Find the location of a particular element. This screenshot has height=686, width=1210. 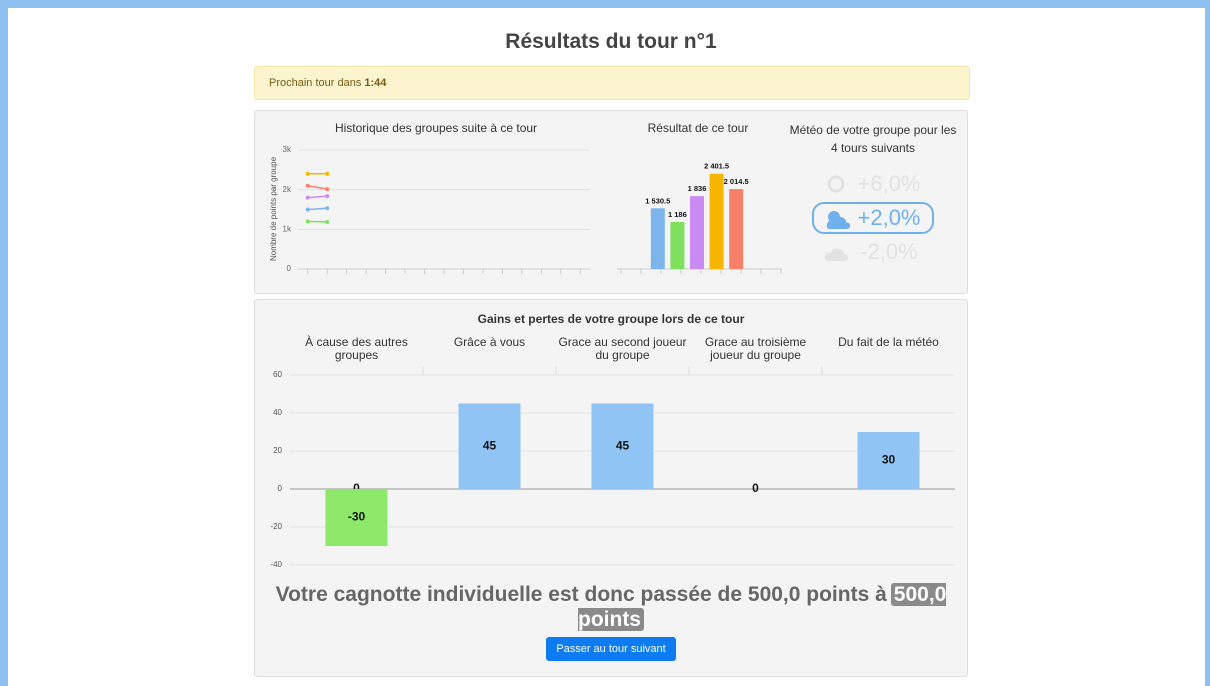

data-label: 2 401.5 is located at coordinates (716, 166).